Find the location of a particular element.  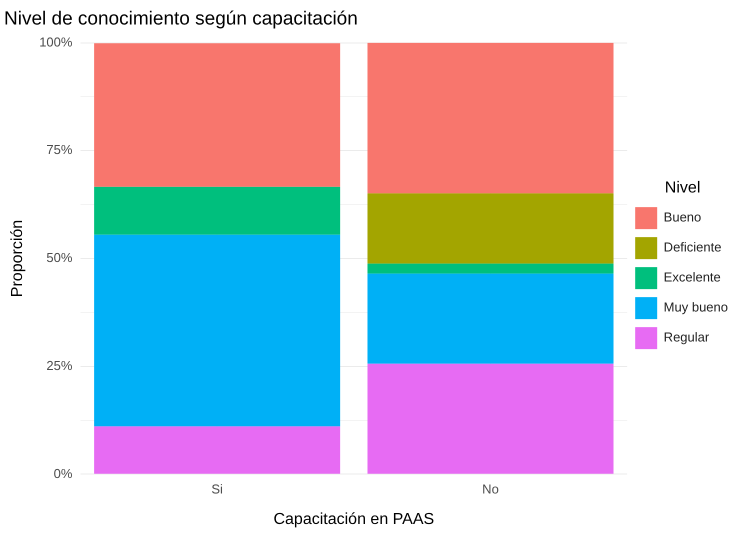

legend-label: Deficiente is located at coordinates (693, 247).